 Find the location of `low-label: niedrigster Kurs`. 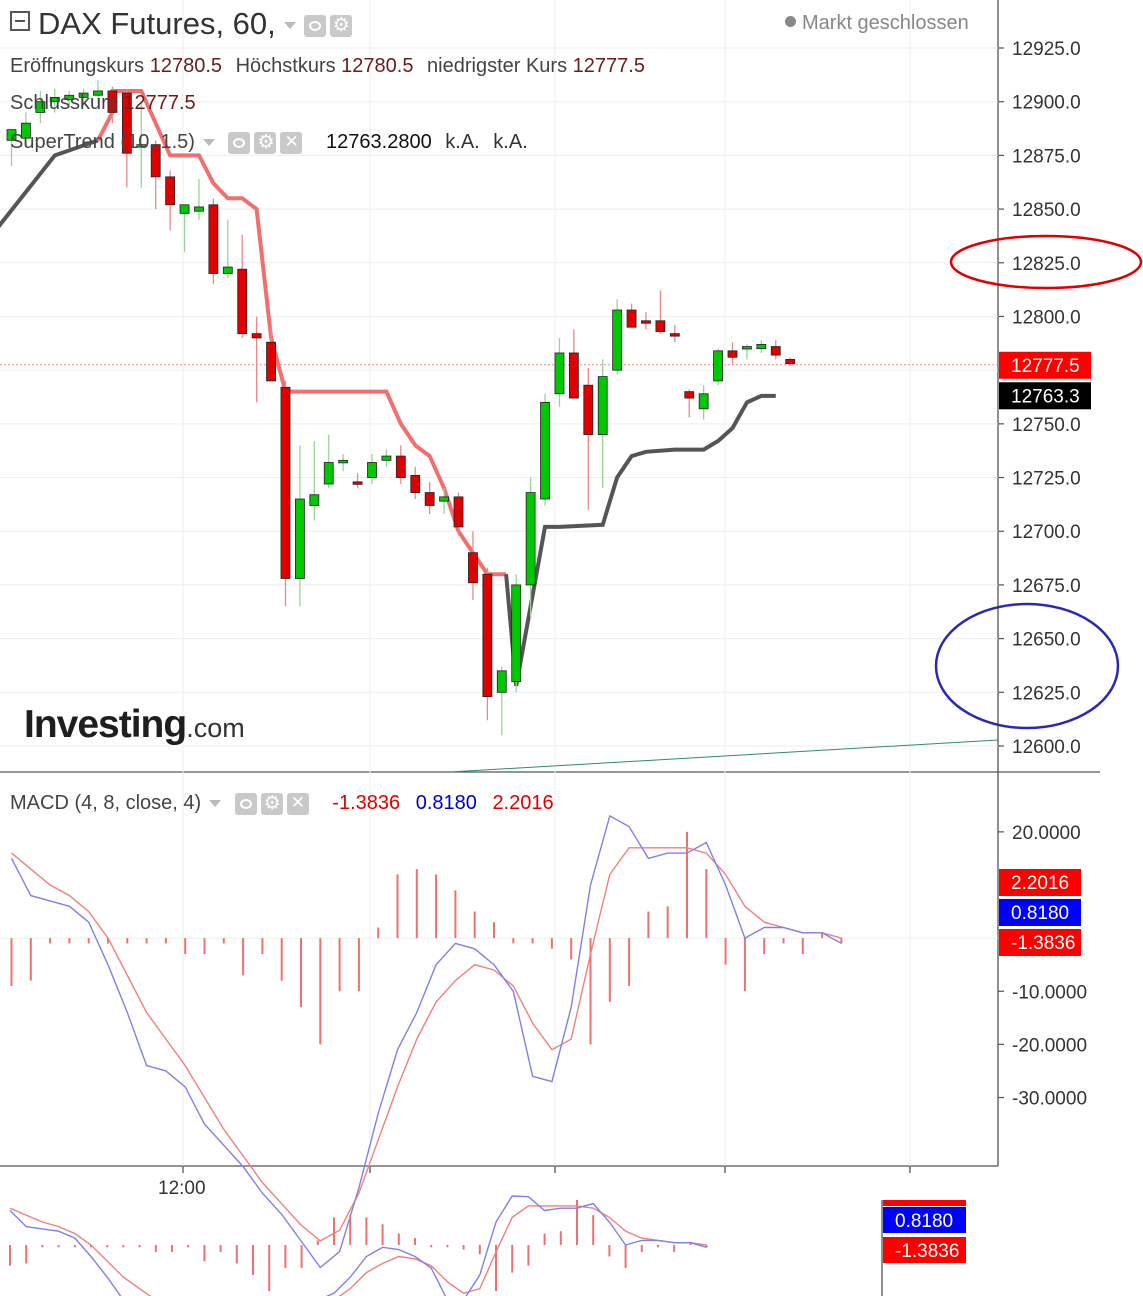

low-label: niedrigster Kurs is located at coordinates (497, 66).